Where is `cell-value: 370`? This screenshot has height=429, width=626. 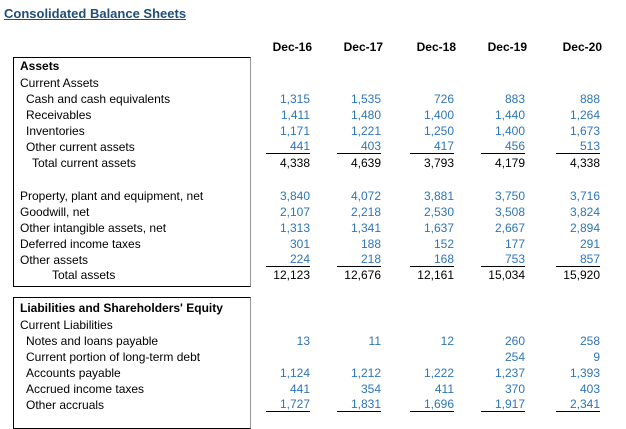
cell-value: 370 is located at coordinates (514, 389).